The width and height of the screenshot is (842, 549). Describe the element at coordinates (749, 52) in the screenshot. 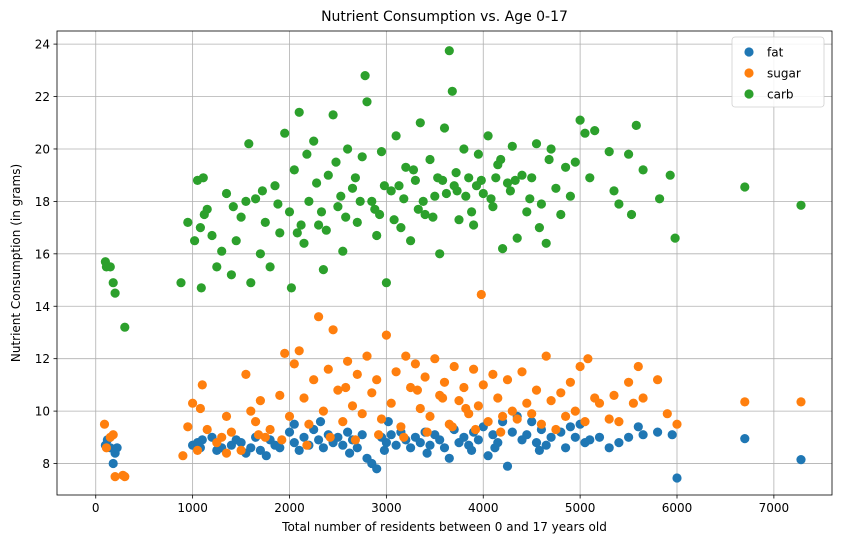

I see `legend-marker-fat` at that location.